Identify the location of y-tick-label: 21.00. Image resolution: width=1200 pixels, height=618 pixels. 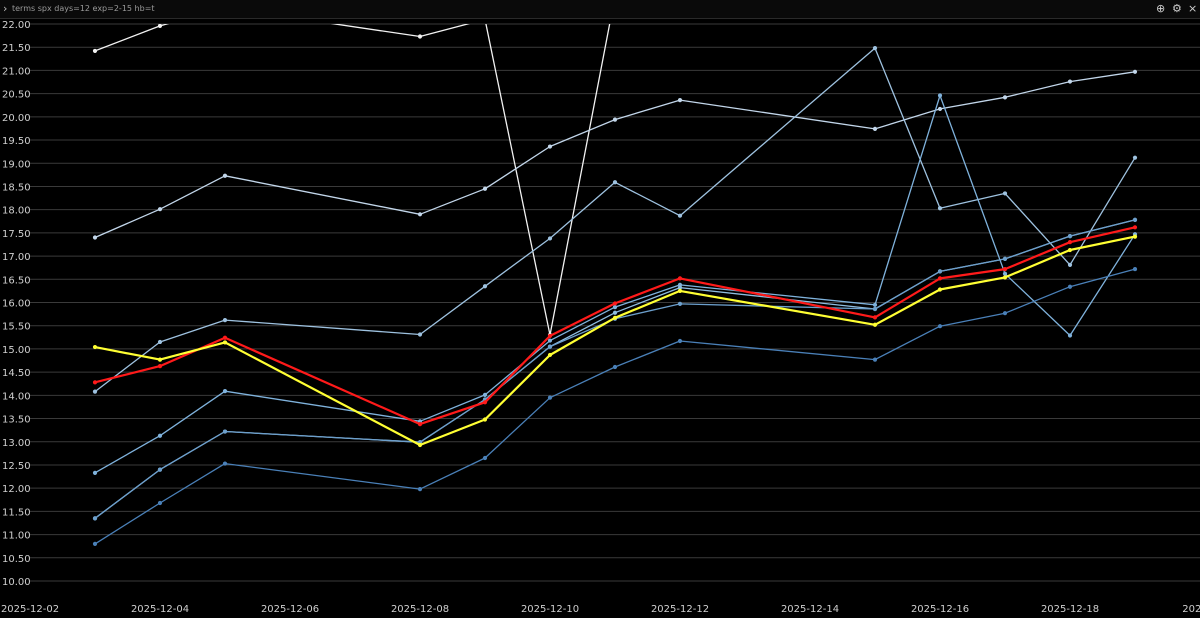
(16, 71).